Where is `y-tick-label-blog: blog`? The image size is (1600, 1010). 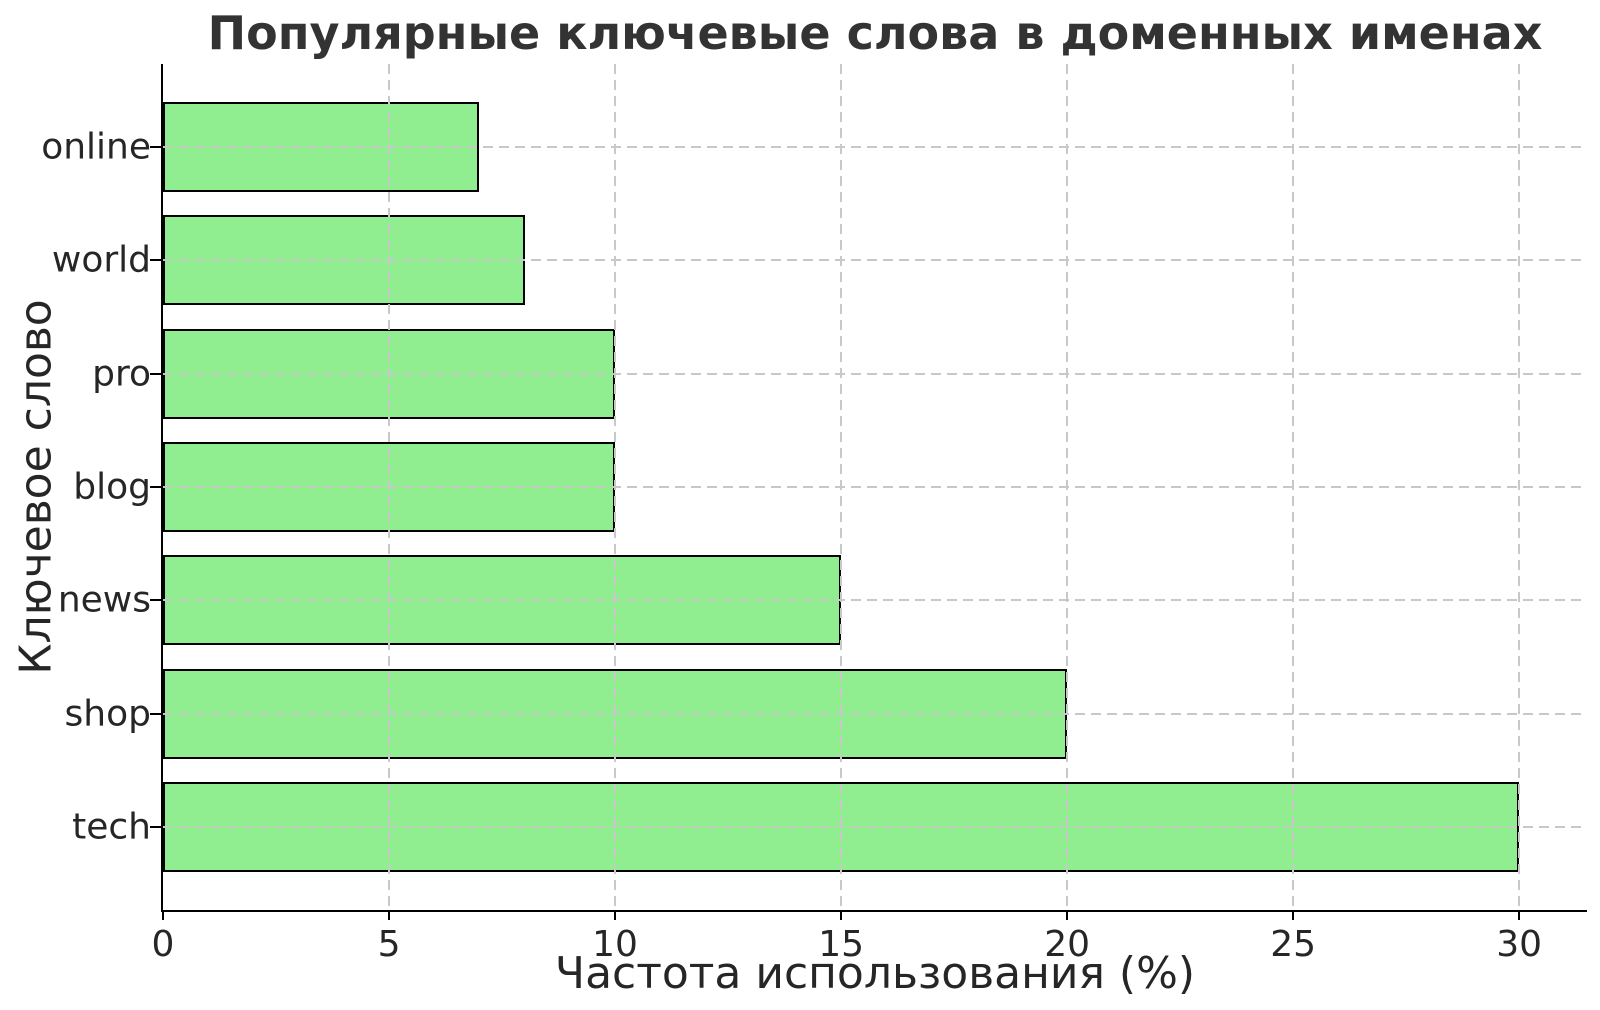
y-tick-label-blog: blog is located at coordinates (112, 487).